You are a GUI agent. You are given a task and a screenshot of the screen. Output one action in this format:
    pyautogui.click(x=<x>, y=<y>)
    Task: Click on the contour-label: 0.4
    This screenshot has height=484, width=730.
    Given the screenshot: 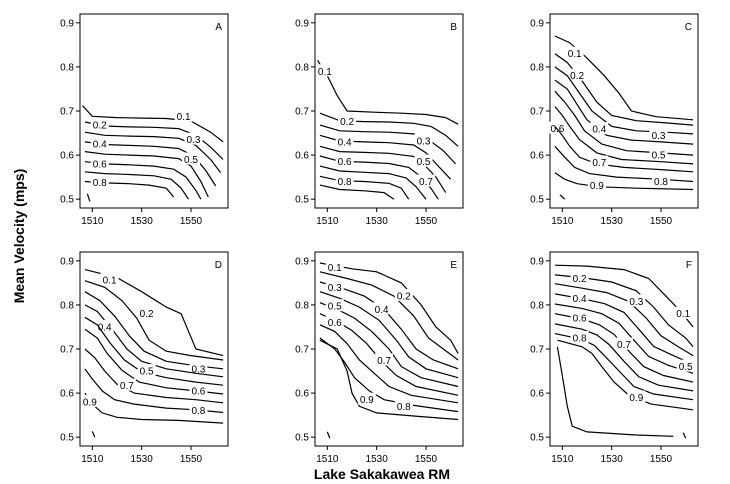 What is the action you would take?
    pyautogui.click(x=580, y=299)
    